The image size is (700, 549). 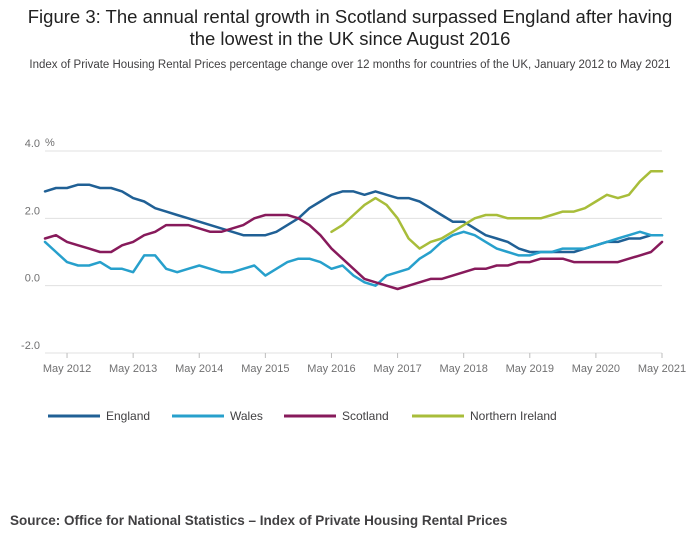 What do you see at coordinates (596, 369) in the screenshot?
I see `x-tick-label: May 2020` at bounding box center [596, 369].